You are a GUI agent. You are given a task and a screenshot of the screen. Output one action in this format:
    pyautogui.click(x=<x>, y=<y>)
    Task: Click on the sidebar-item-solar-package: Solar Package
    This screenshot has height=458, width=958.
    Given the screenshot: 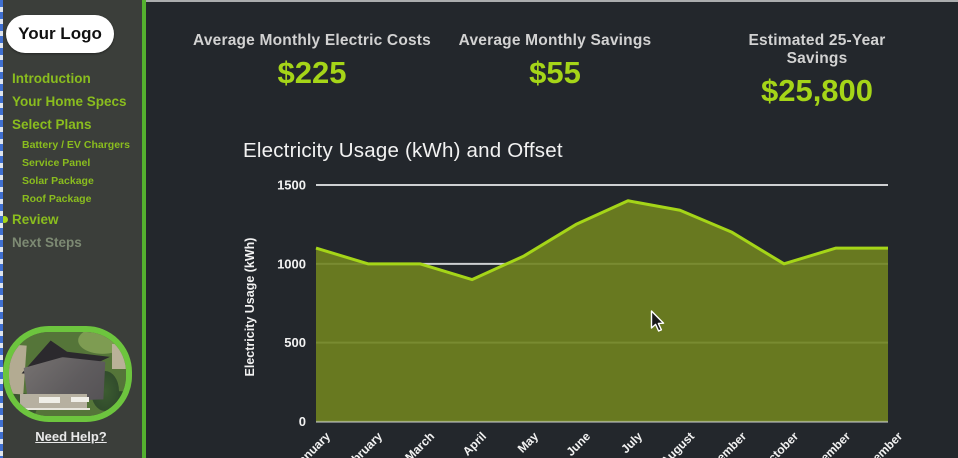 What is the action you would take?
    pyautogui.click(x=58, y=181)
    